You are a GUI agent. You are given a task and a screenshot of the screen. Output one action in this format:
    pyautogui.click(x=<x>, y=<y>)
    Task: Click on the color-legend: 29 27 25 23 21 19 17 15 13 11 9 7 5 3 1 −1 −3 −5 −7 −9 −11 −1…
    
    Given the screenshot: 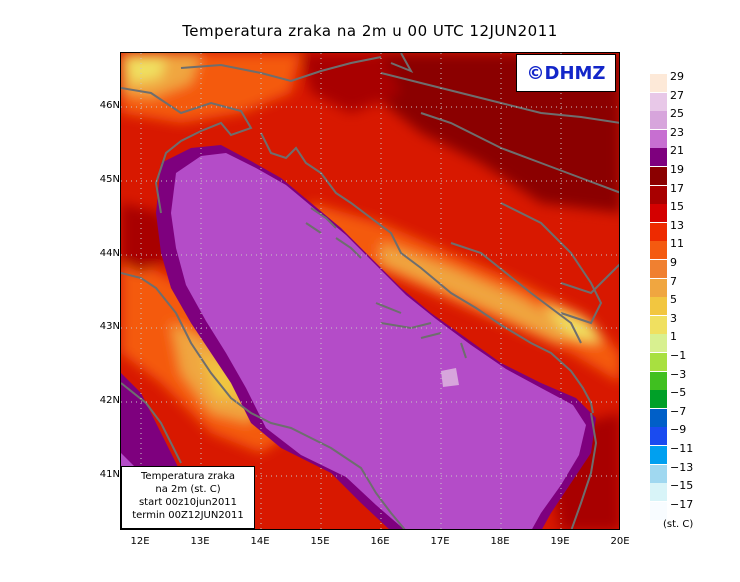 What is the action you would take?
    pyautogui.click(x=690, y=295)
    